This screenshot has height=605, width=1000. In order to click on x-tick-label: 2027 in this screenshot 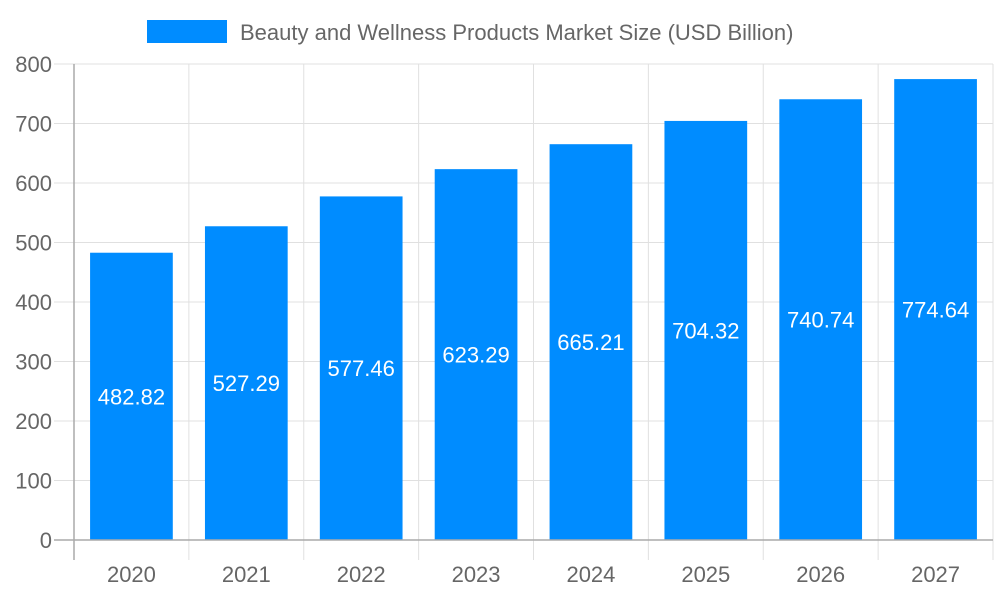, I will do `click(935, 574)`.